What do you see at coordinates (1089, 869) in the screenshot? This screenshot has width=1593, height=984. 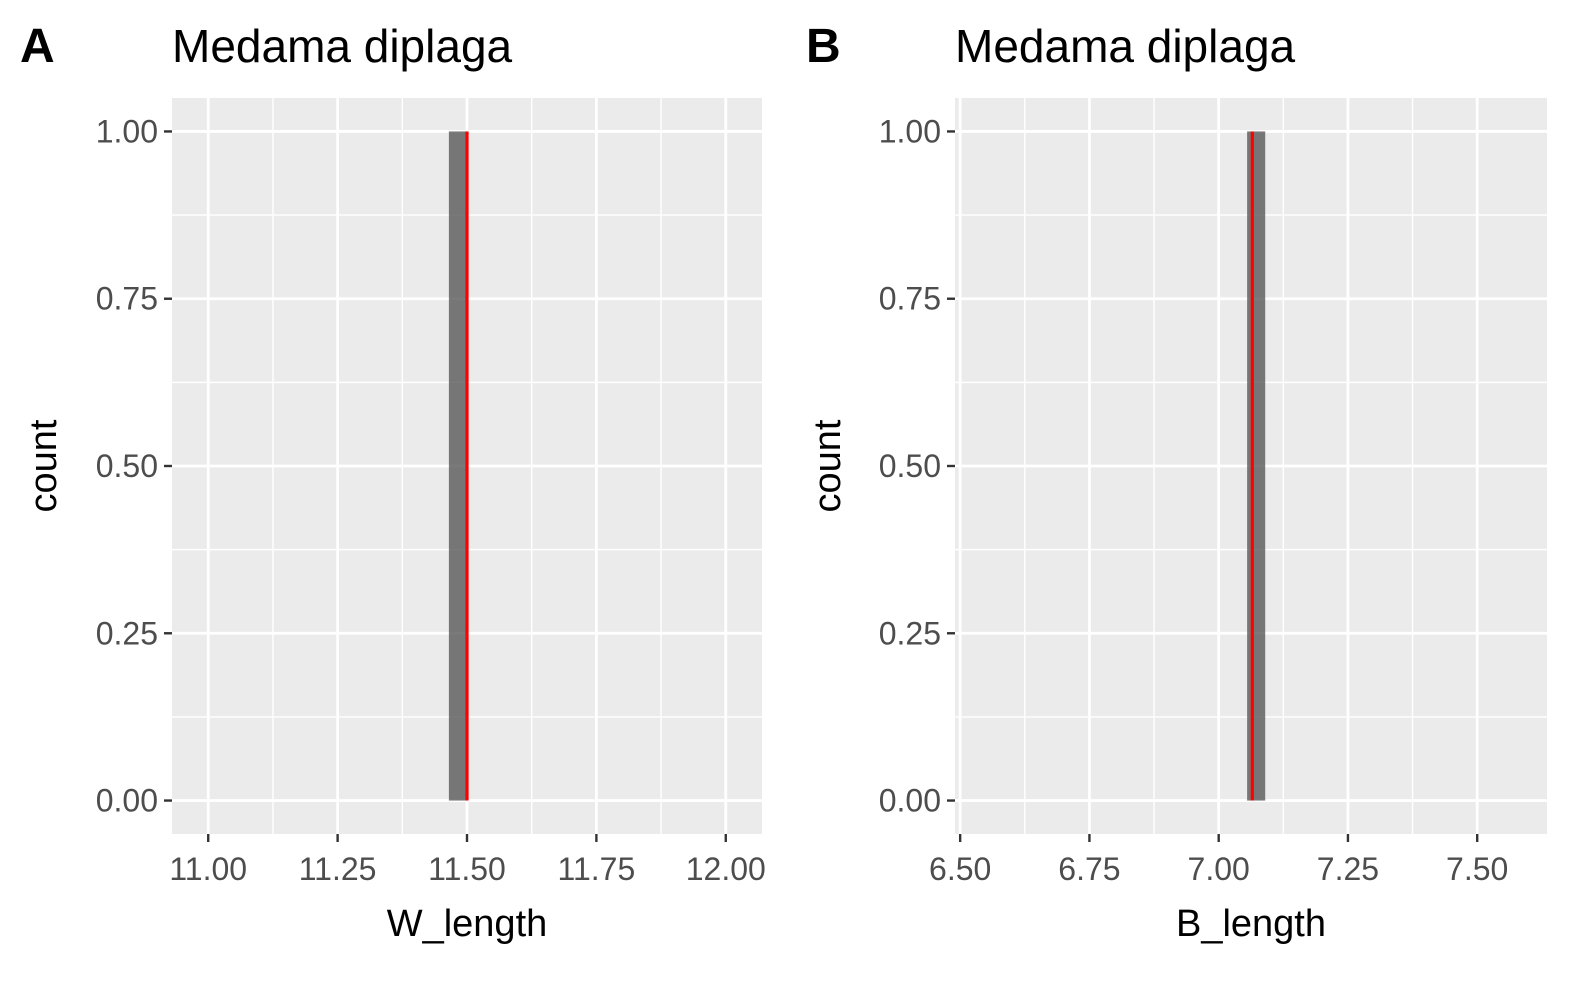 I see `x-tick-label: 6.75` at bounding box center [1089, 869].